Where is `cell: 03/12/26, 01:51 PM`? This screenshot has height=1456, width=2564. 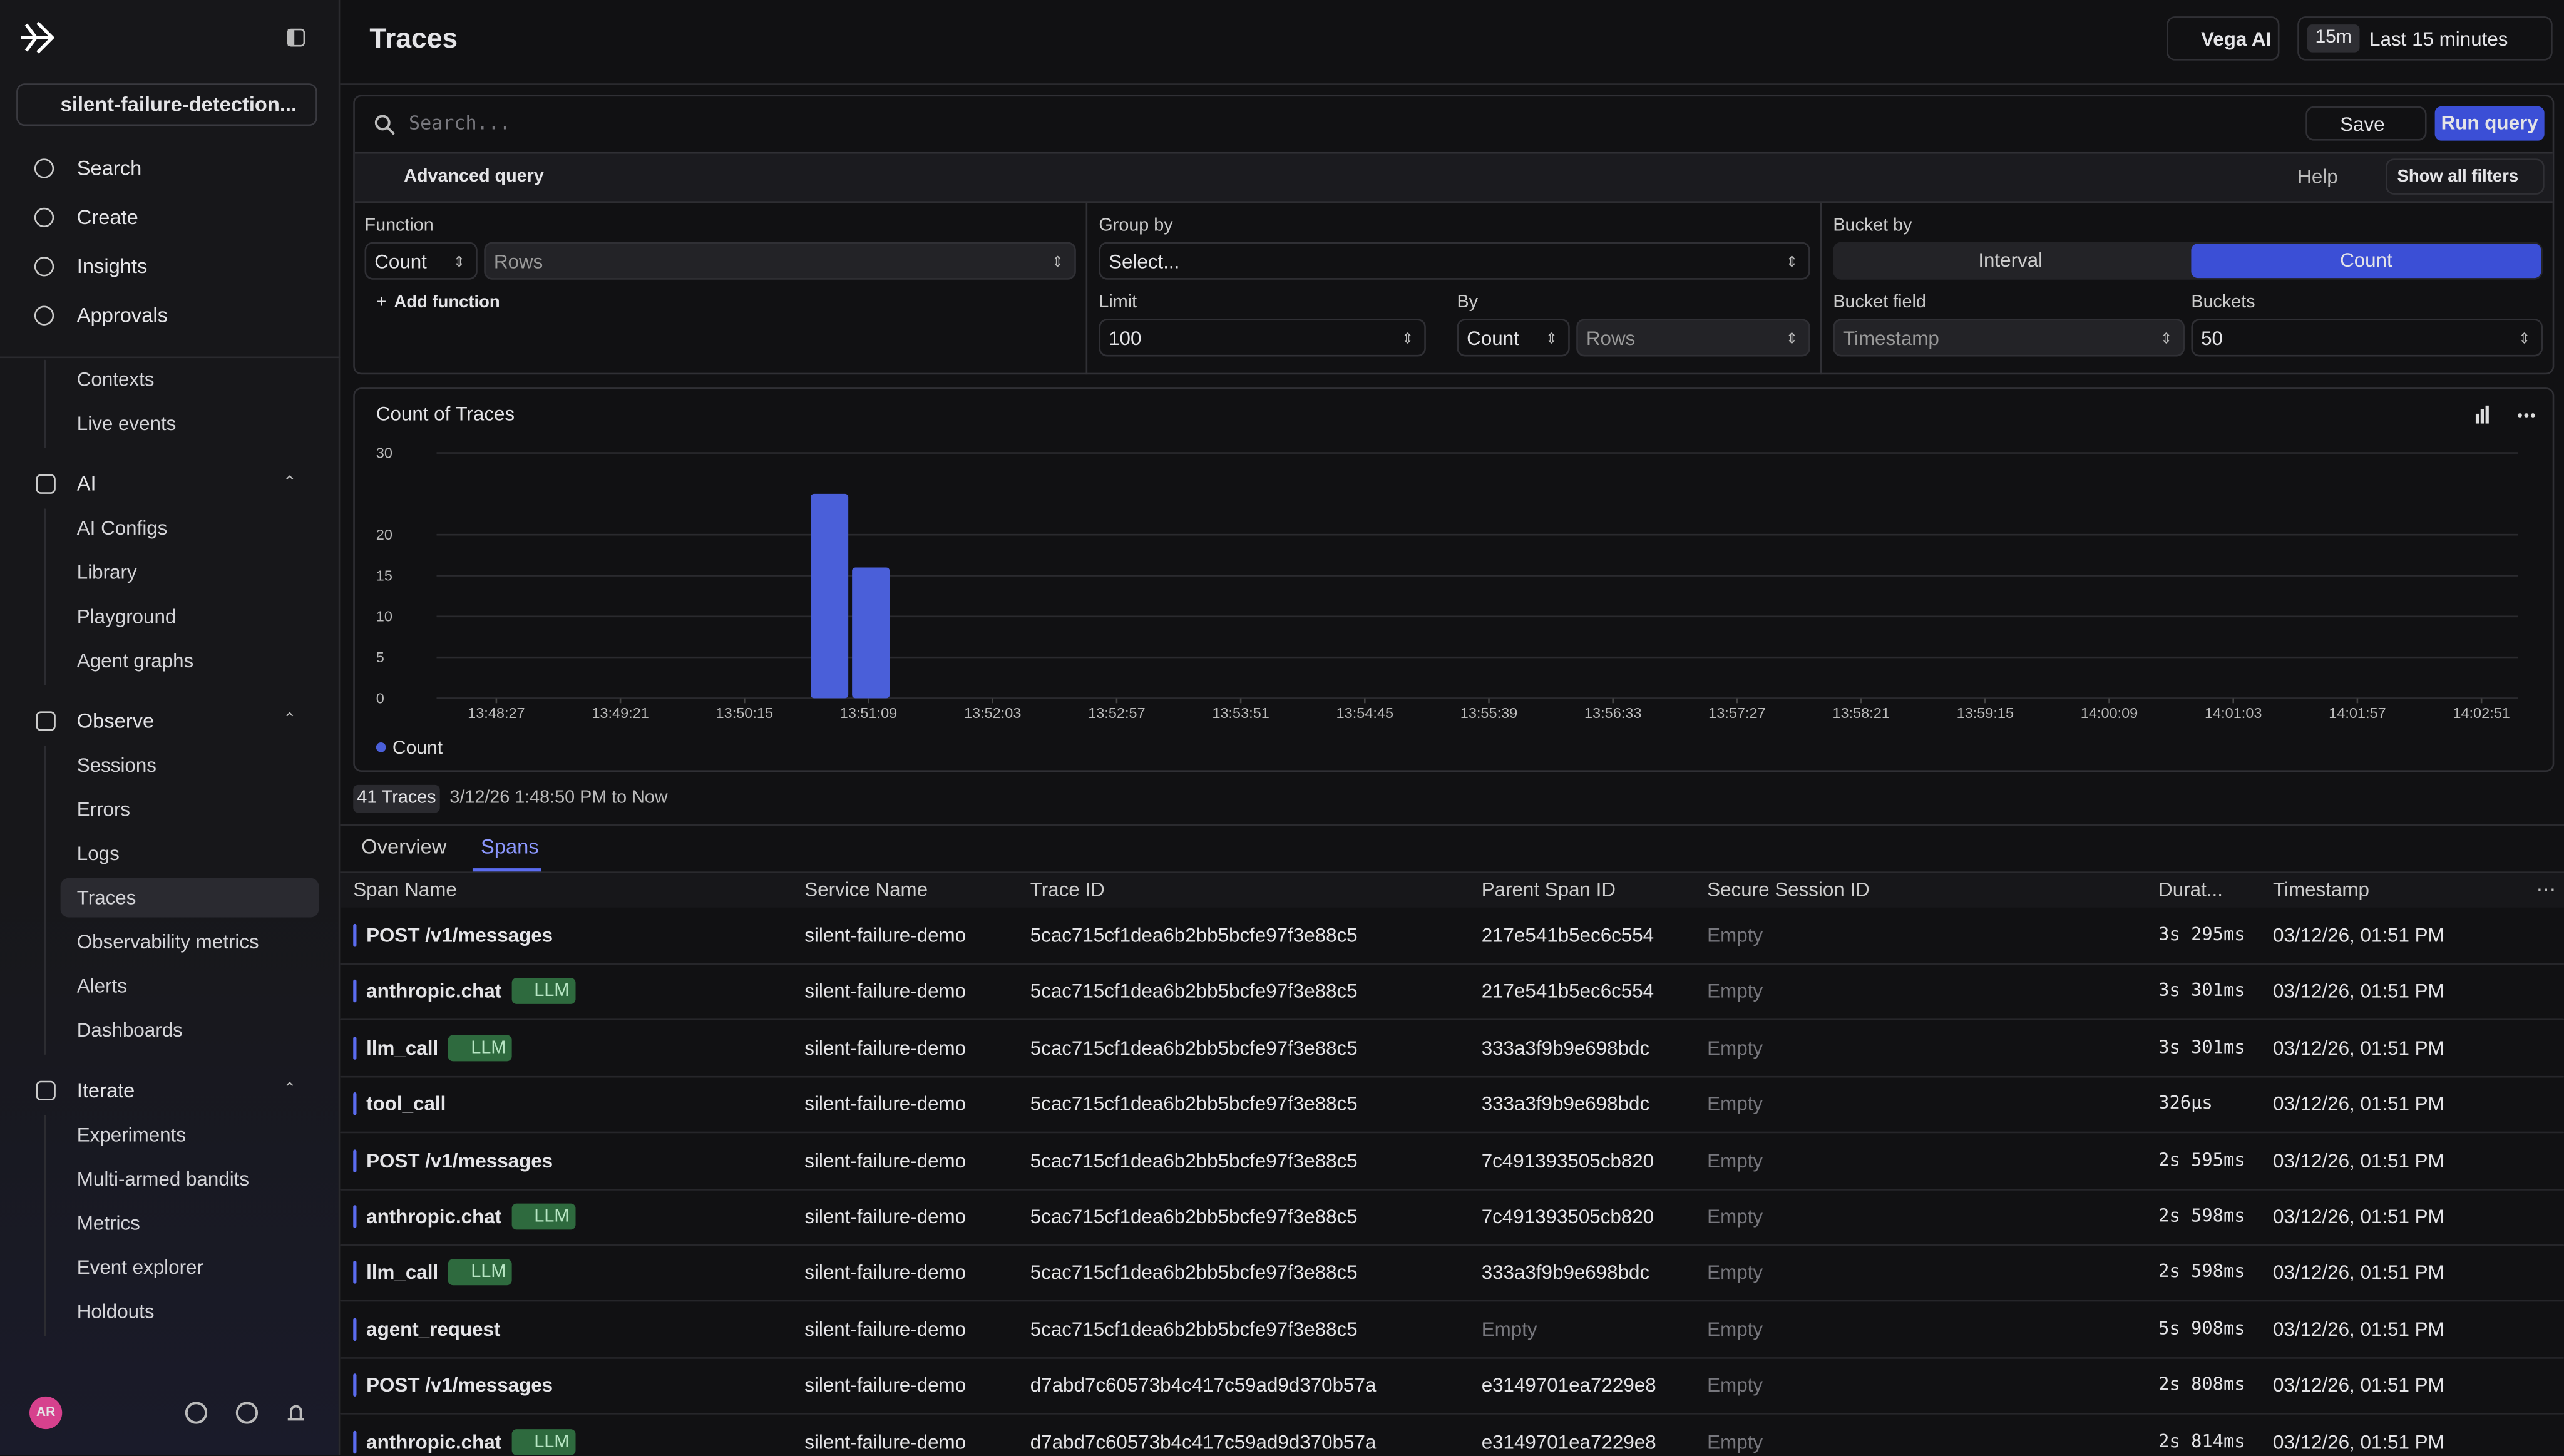 cell: 03/12/26, 01:51 PM is located at coordinates (2358, 935).